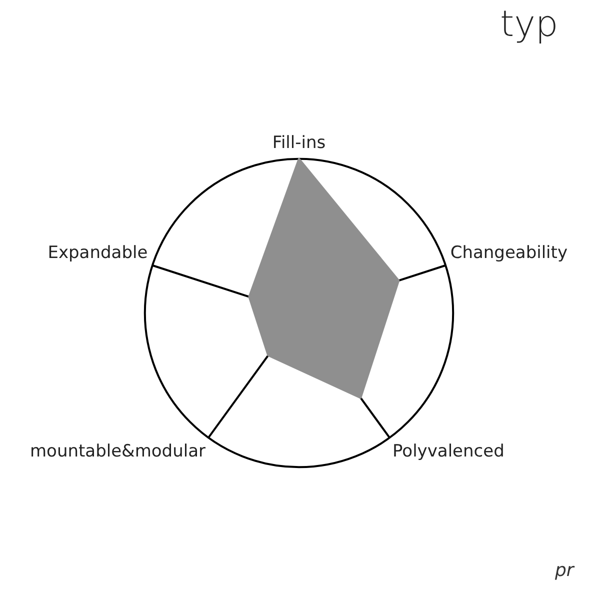 This screenshot has width=599, height=604. Describe the element at coordinates (509, 253) in the screenshot. I see `spoke-label: Changeability` at that location.